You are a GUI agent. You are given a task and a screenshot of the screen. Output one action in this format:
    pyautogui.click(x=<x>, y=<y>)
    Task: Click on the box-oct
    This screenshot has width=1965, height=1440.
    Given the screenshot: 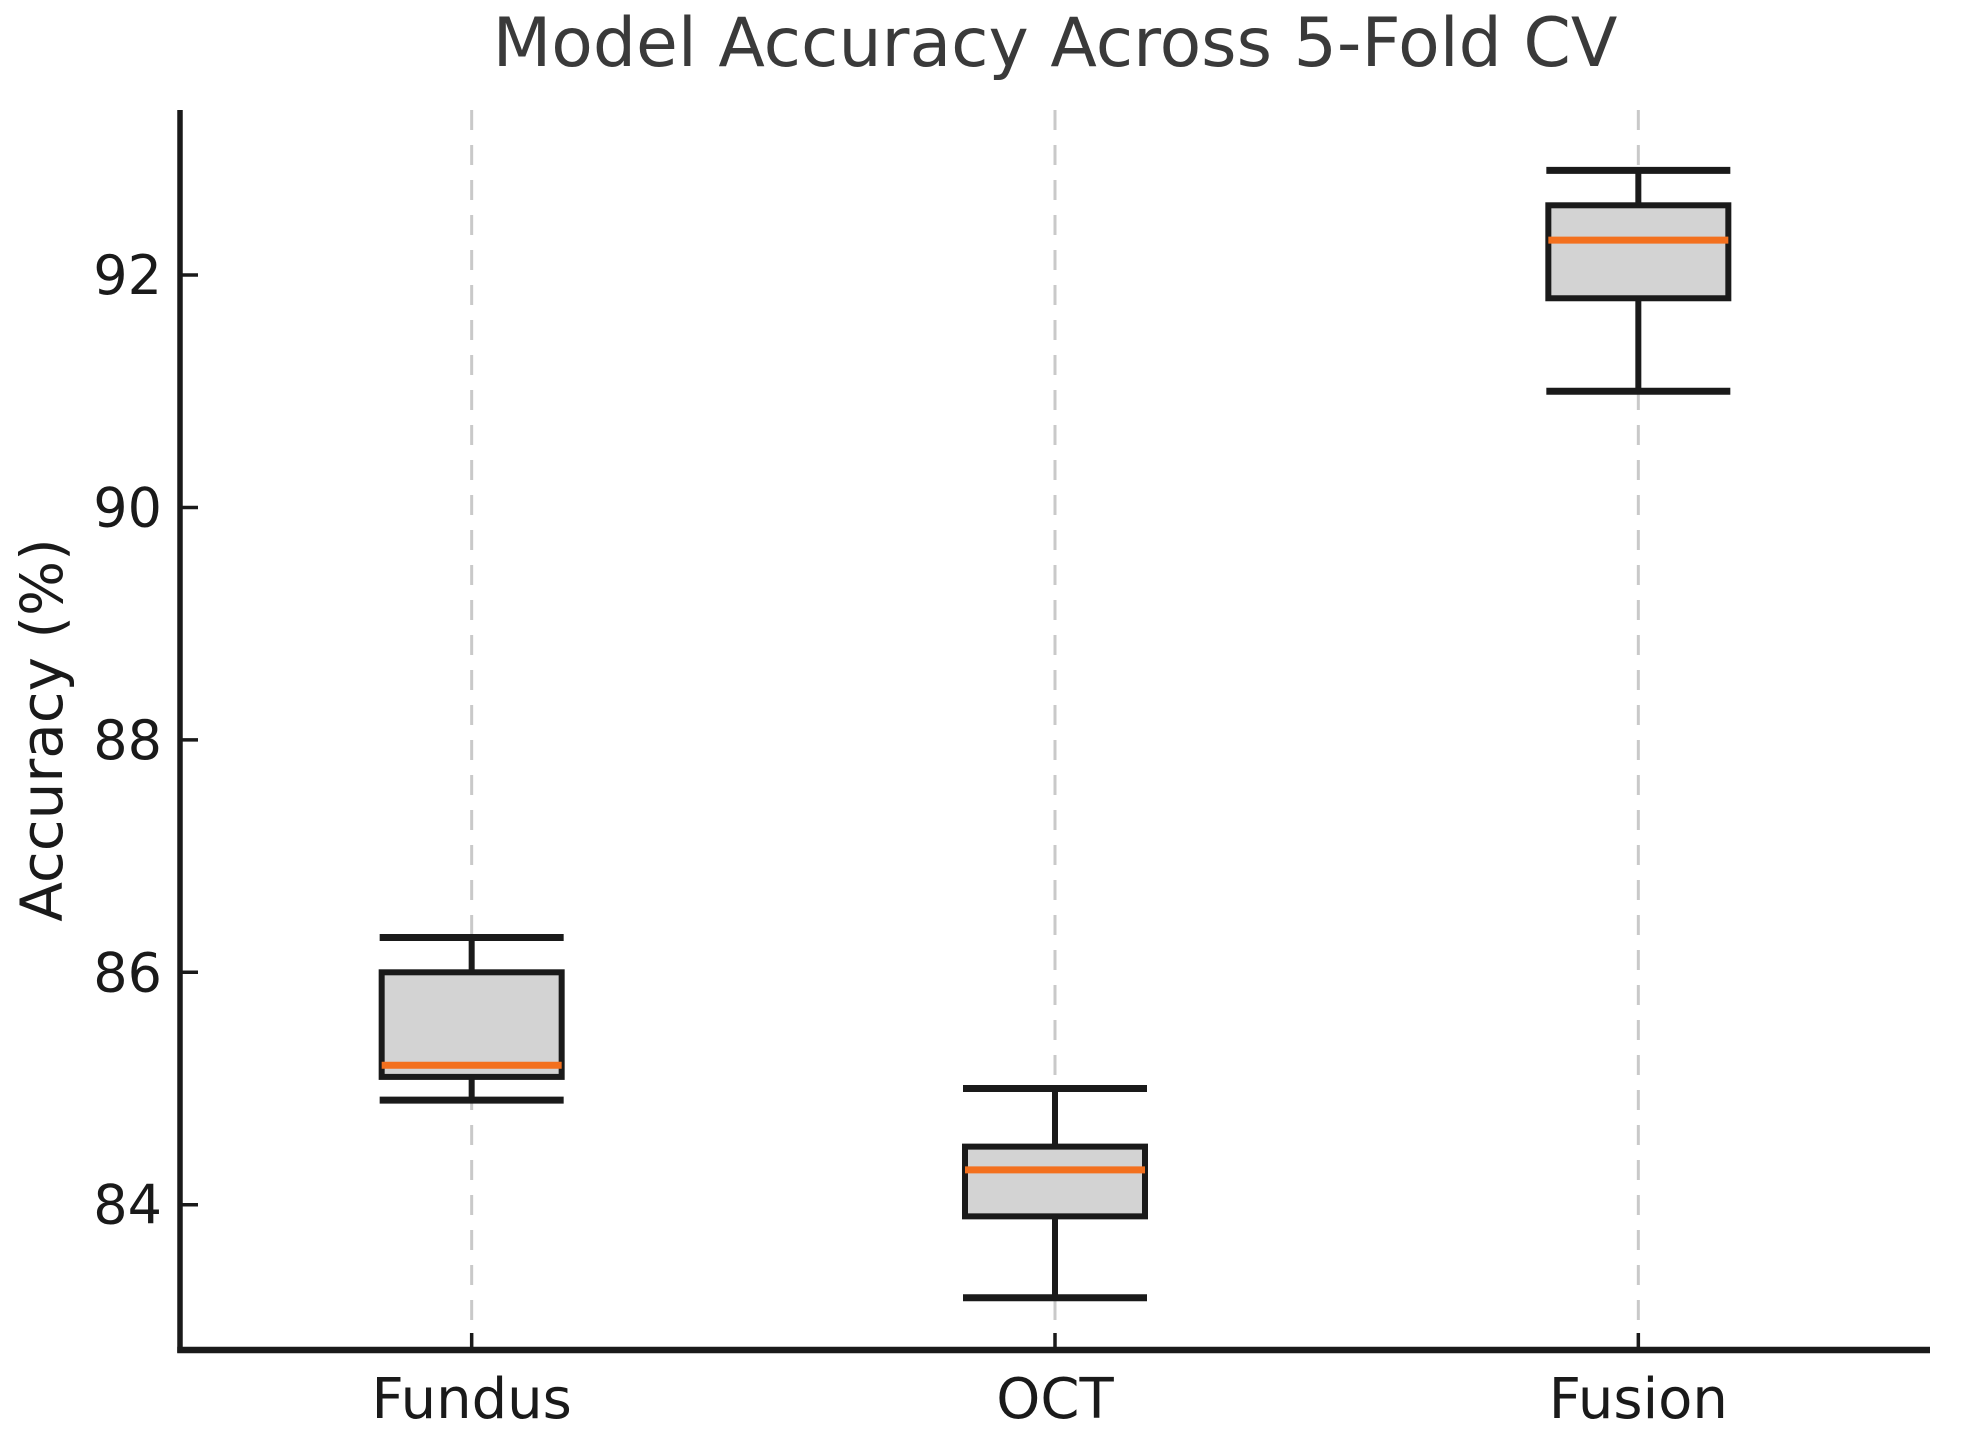 What is the action you would take?
    pyautogui.click(x=1055, y=1193)
    